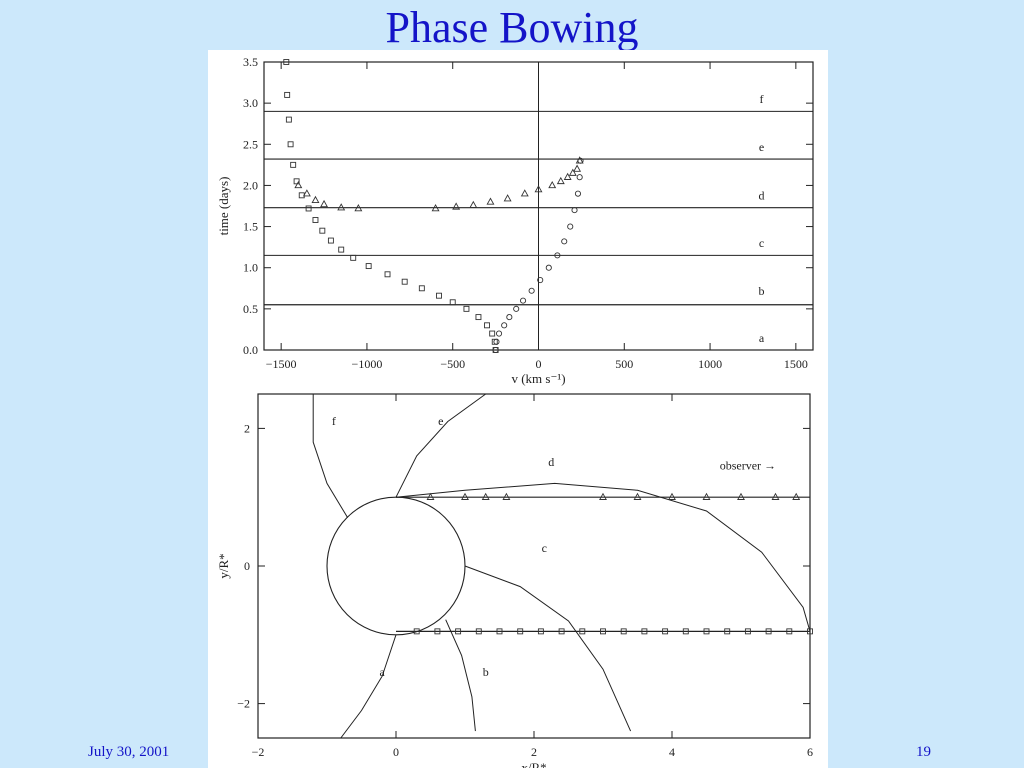 Image resolution: width=1024 pixels, height=768 pixels. Describe the element at coordinates (538, 378) in the screenshot. I see `top-x-axis-label: v (km s⁻¹)` at that location.